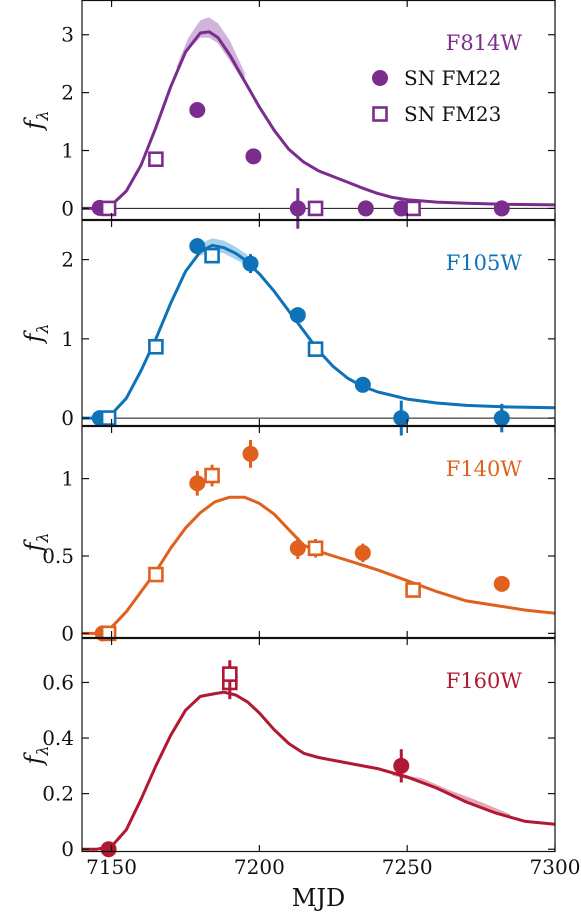  Describe the element at coordinates (259, 867) in the screenshot. I see `x-tick-label: 7200` at that location.